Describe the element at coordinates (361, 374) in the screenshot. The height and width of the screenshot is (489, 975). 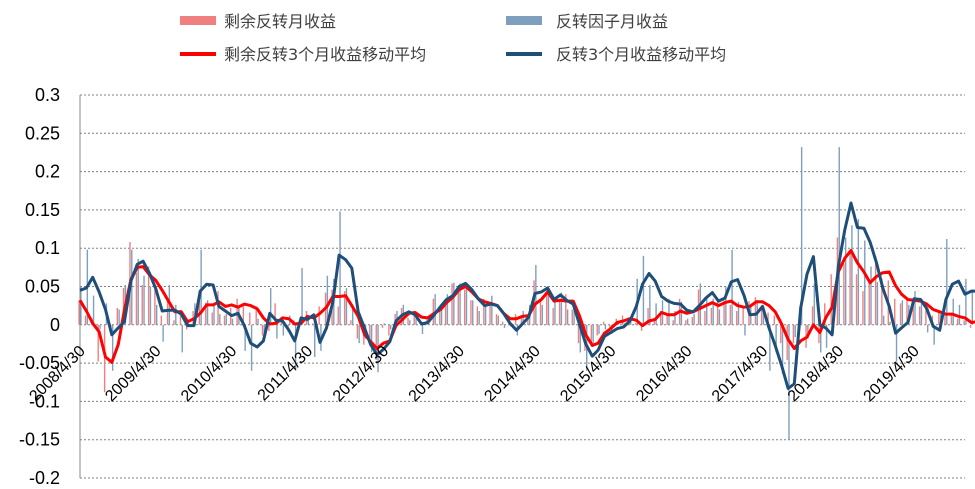
I see `x-tick-label: 2012/4/30` at that location.